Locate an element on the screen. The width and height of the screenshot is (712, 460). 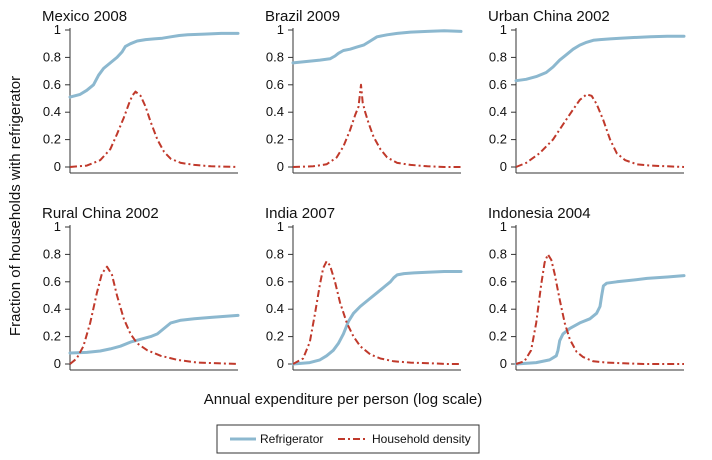
panel-2: Brazil 2009 0 0.2 0.4 0.6 0.8 1 is located at coordinates (364, 91).